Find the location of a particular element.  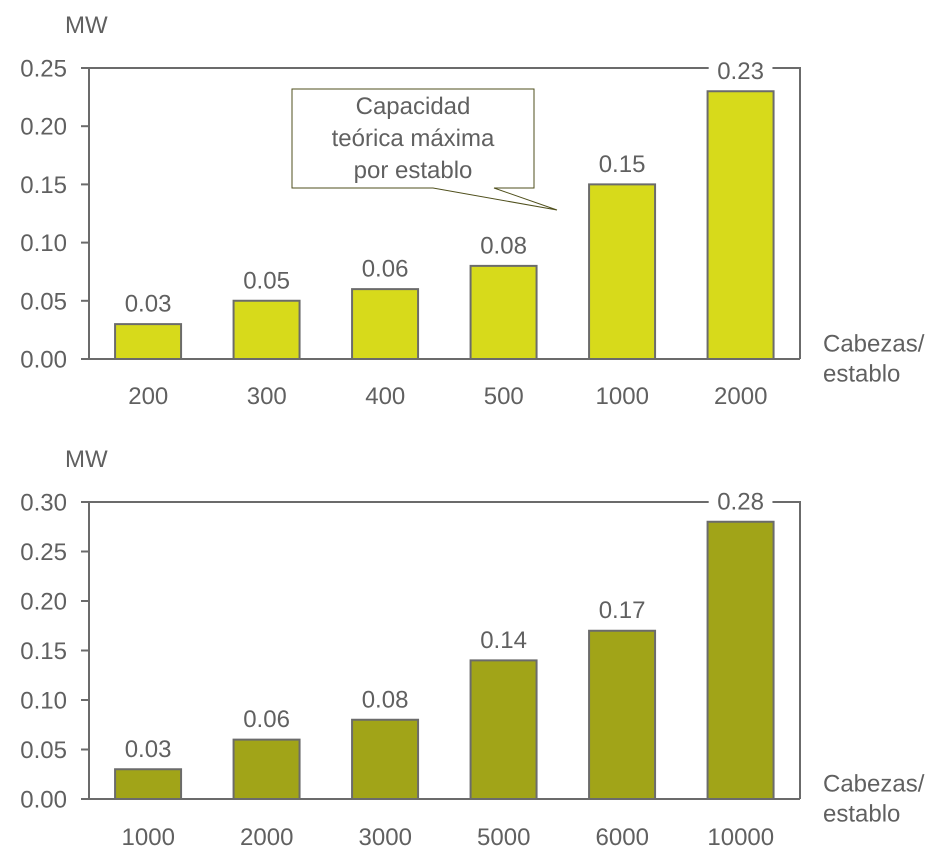

x-tick-label: 400 is located at coordinates (385, 396).